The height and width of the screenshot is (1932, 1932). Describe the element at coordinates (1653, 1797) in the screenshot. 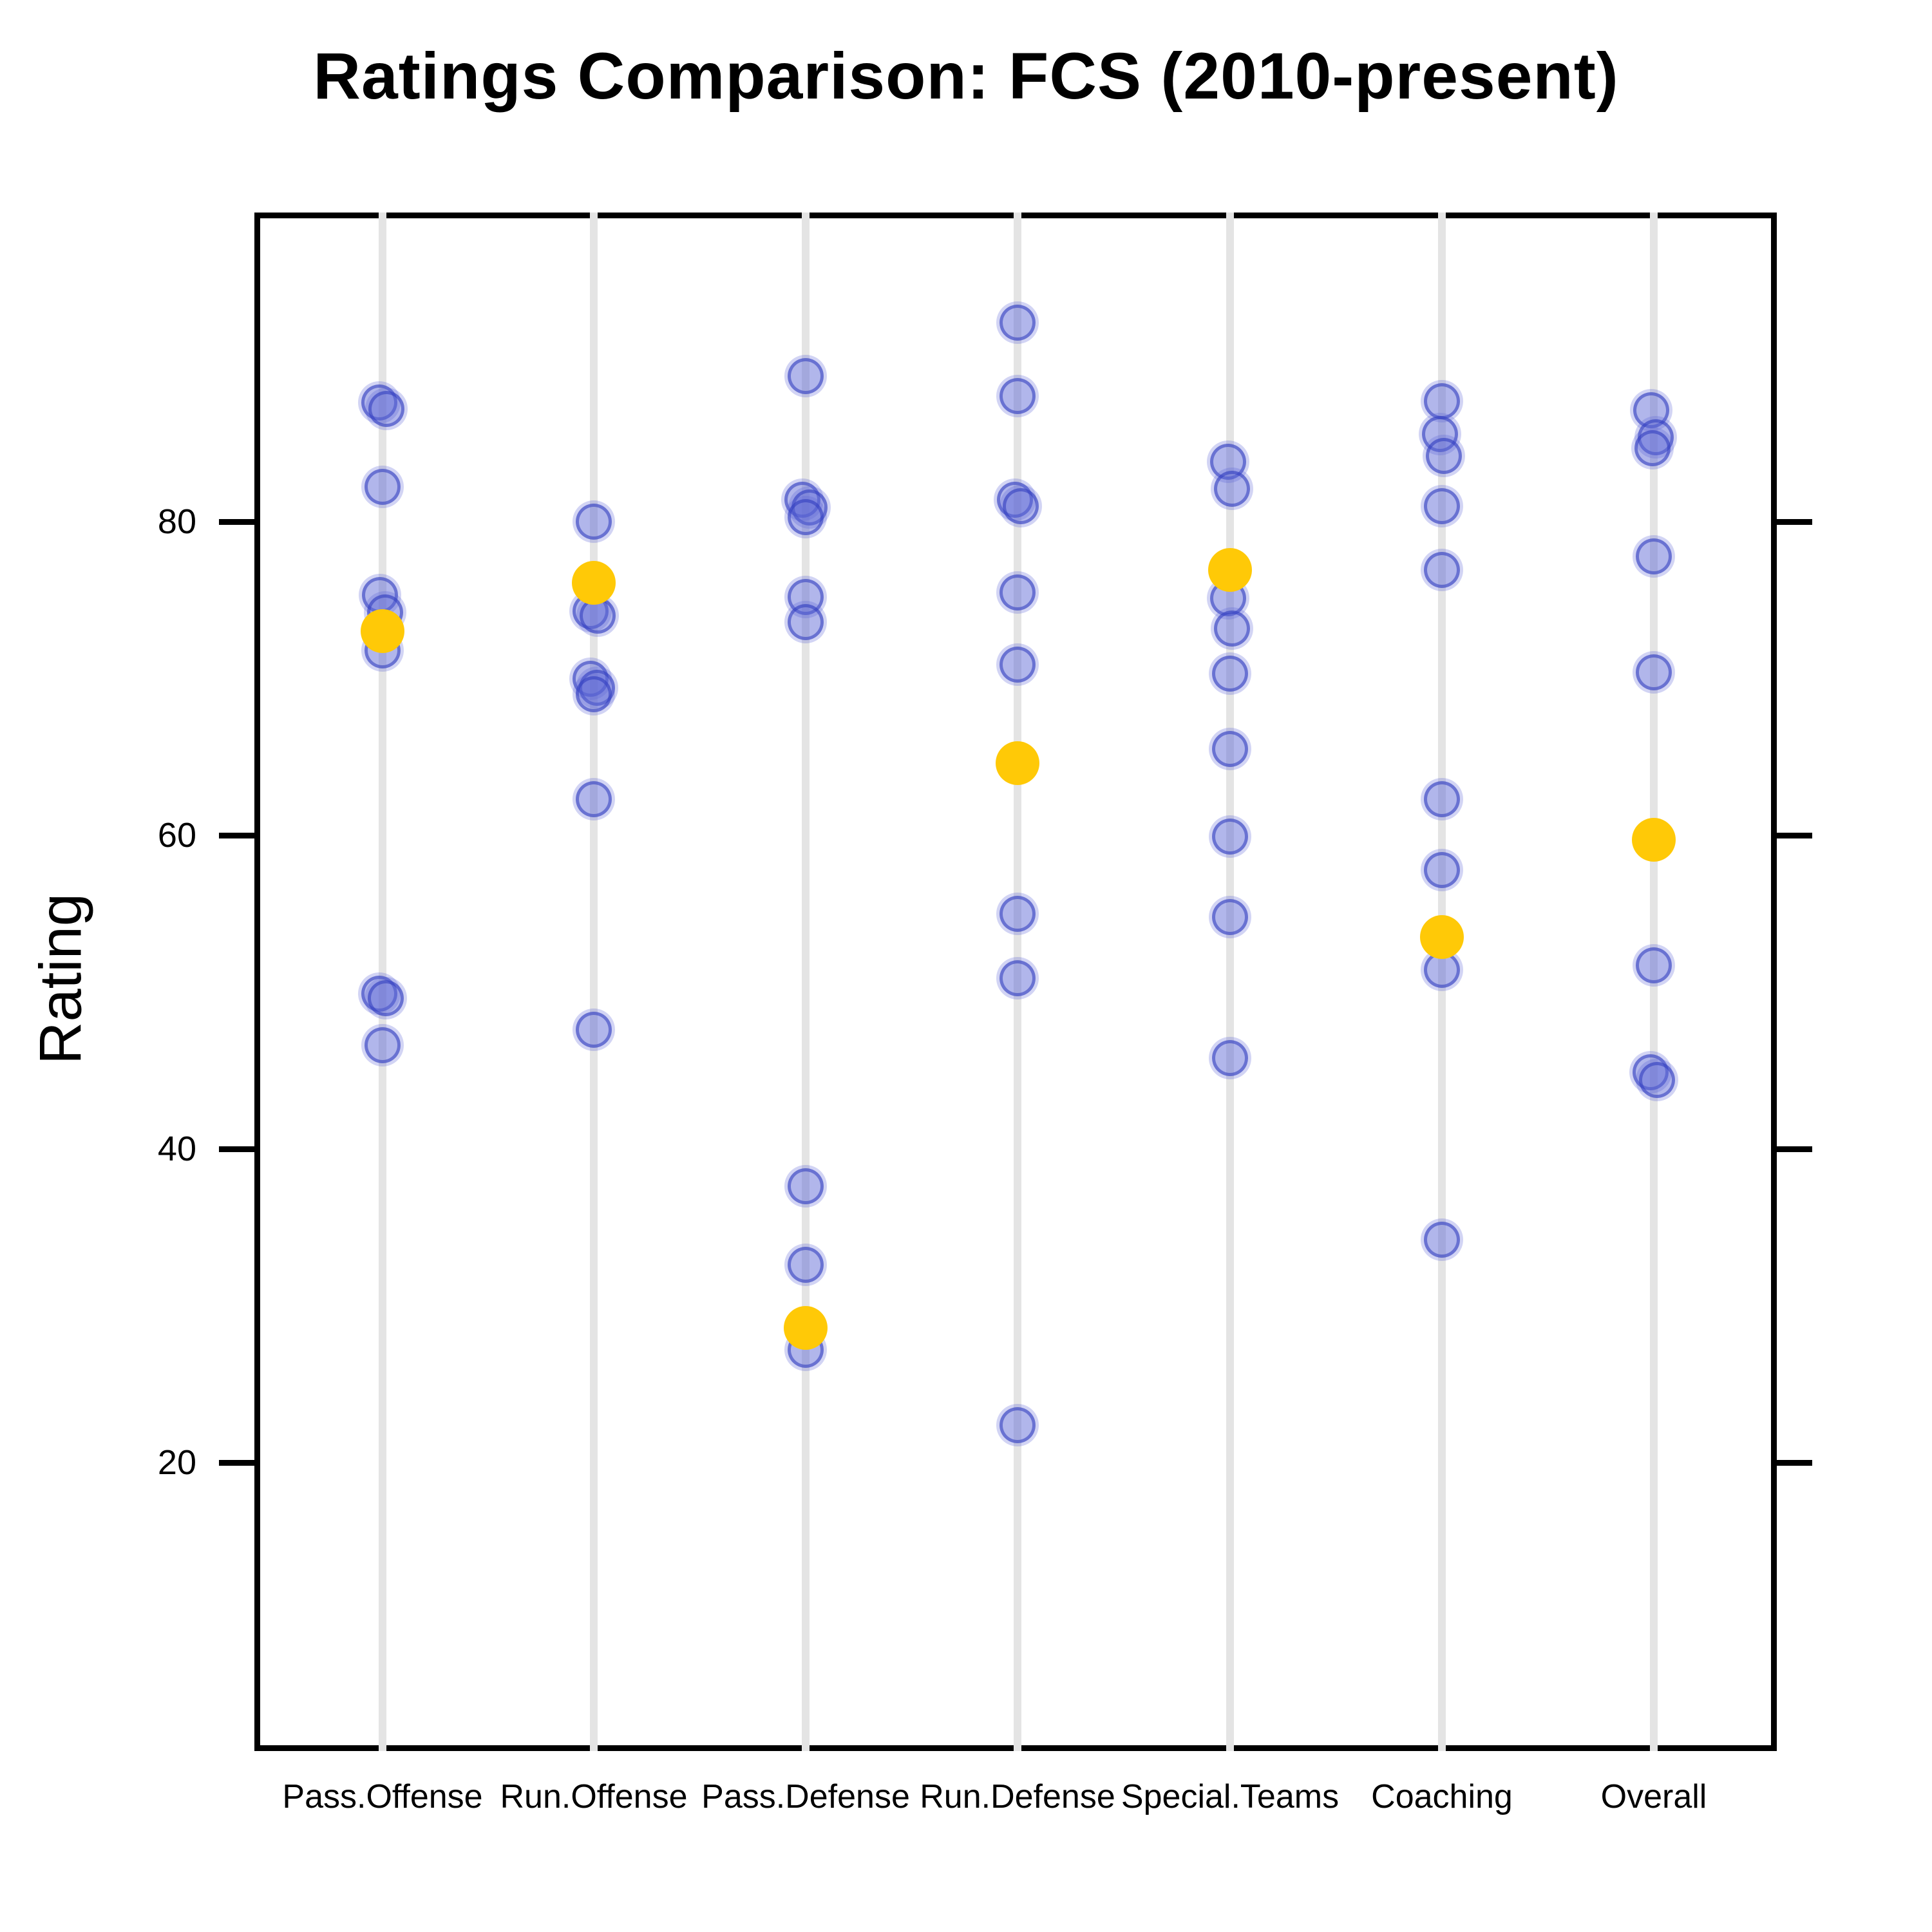

I see `x-tick-label: Overall` at that location.